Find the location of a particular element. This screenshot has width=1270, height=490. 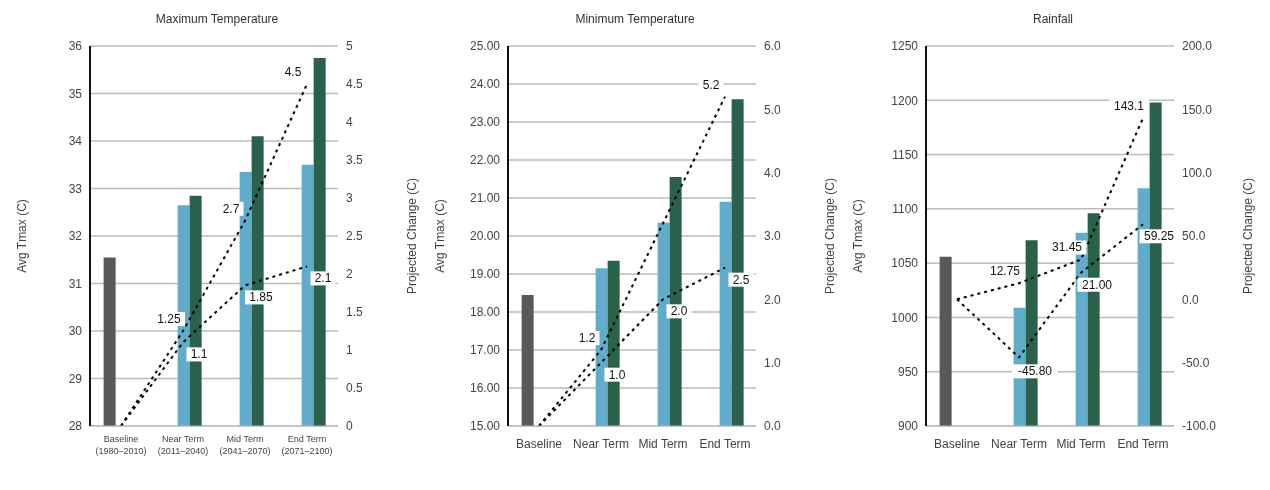

y-tick-label: 16.00 is located at coordinates (485, 388).